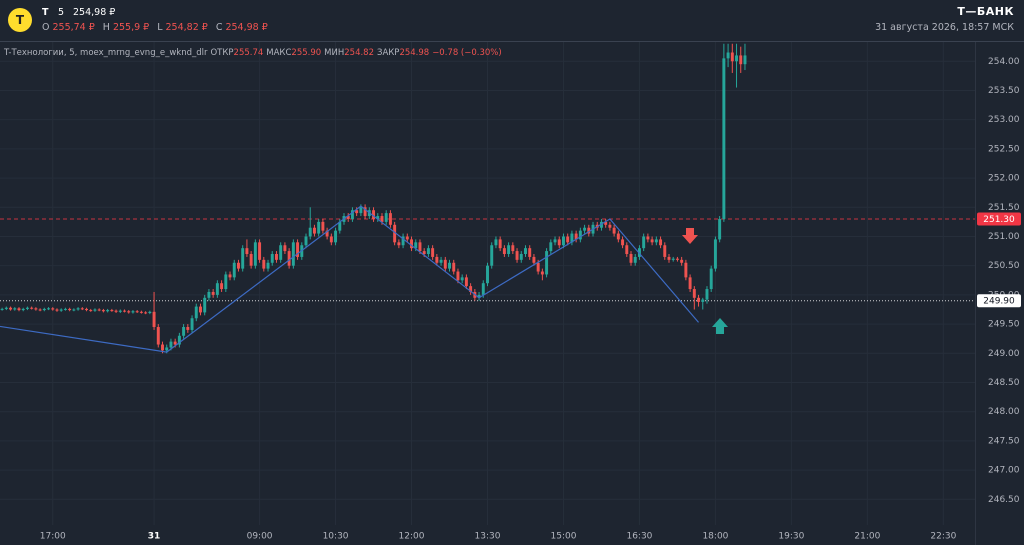 The image size is (1024, 545). Describe the element at coordinates (1004, 354) in the screenshot. I see `y-tick-label: 249.00` at that location.